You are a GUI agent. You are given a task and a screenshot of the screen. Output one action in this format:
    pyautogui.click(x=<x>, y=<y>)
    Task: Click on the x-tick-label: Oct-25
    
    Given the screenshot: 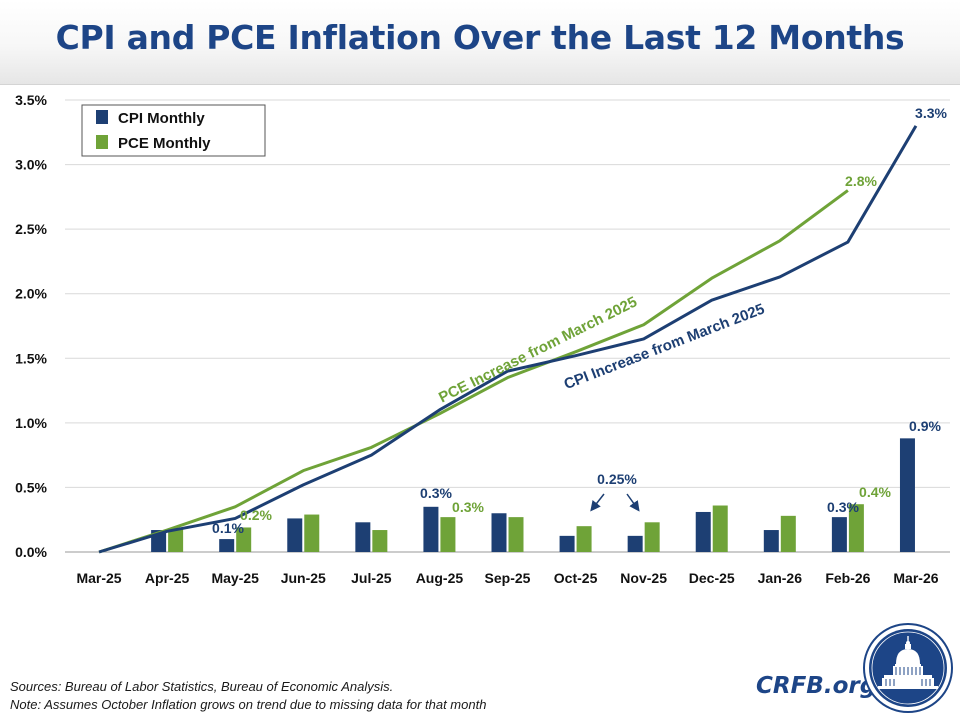 What is the action you would take?
    pyautogui.click(x=576, y=578)
    